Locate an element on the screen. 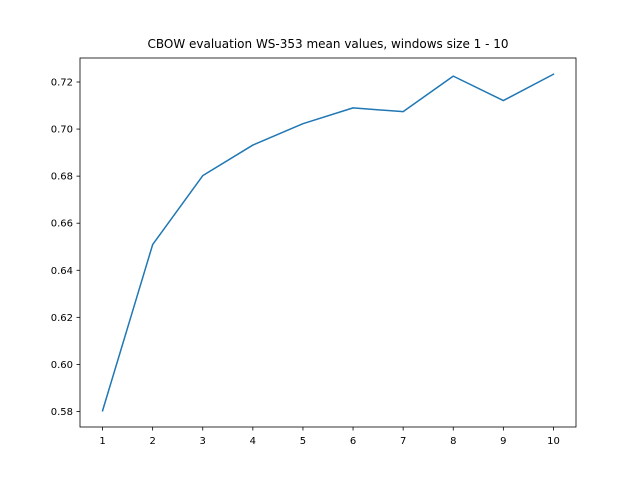  x-tick-label: 3 is located at coordinates (203, 441).